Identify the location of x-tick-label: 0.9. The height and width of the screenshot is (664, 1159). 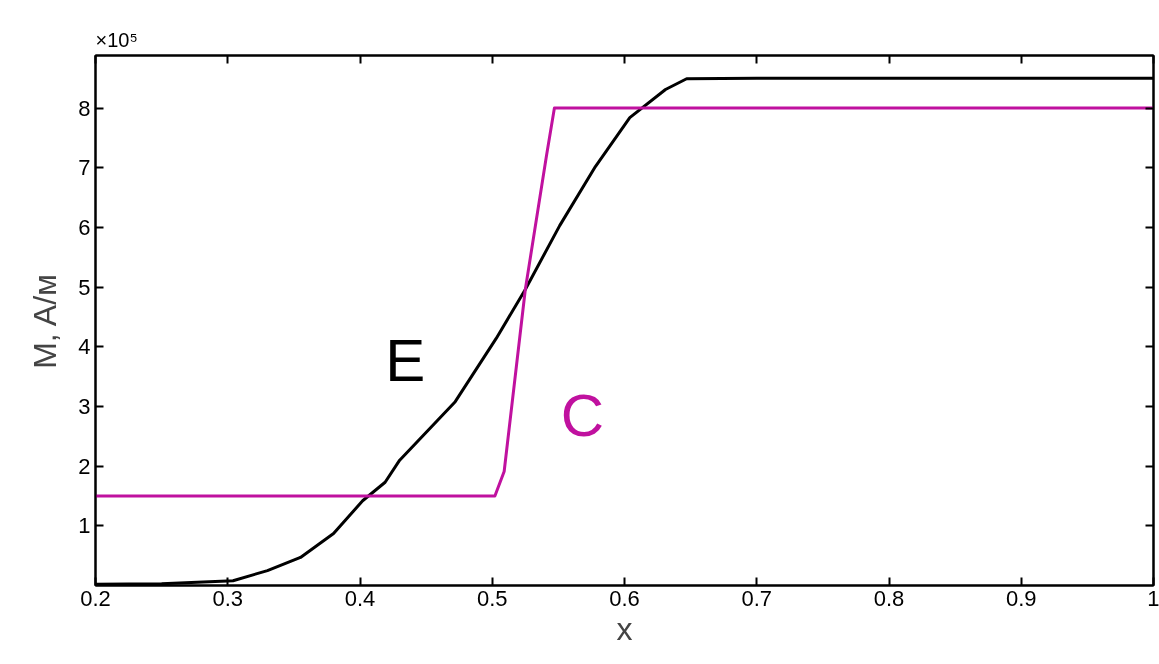
(1021, 598).